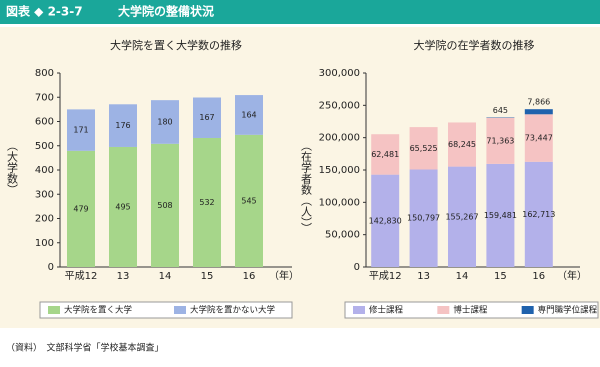 The image size is (600, 367). What do you see at coordinates (80, 208) in the screenshot?
I see `value-label: 479` at bounding box center [80, 208].